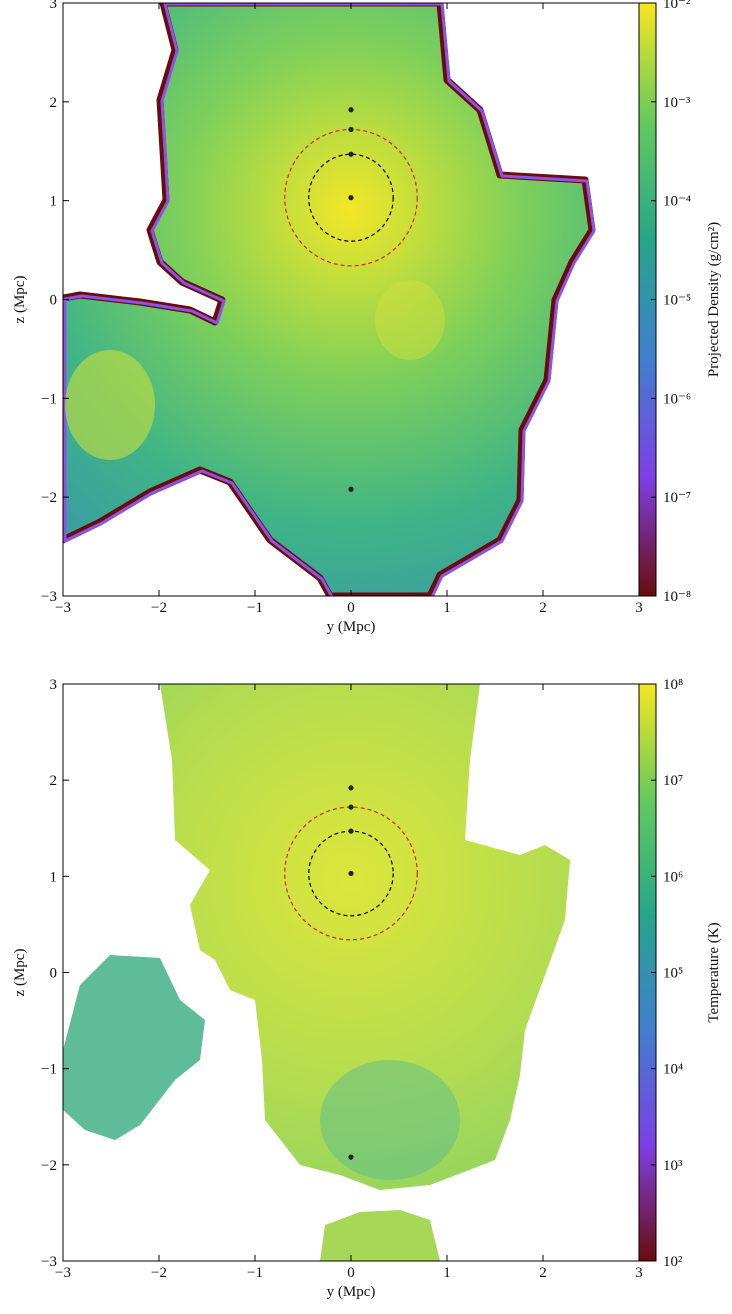 This screenshot has width=732, height=1314. I want to click on colorbar-tick-label: 10³, so click(673, 1166).